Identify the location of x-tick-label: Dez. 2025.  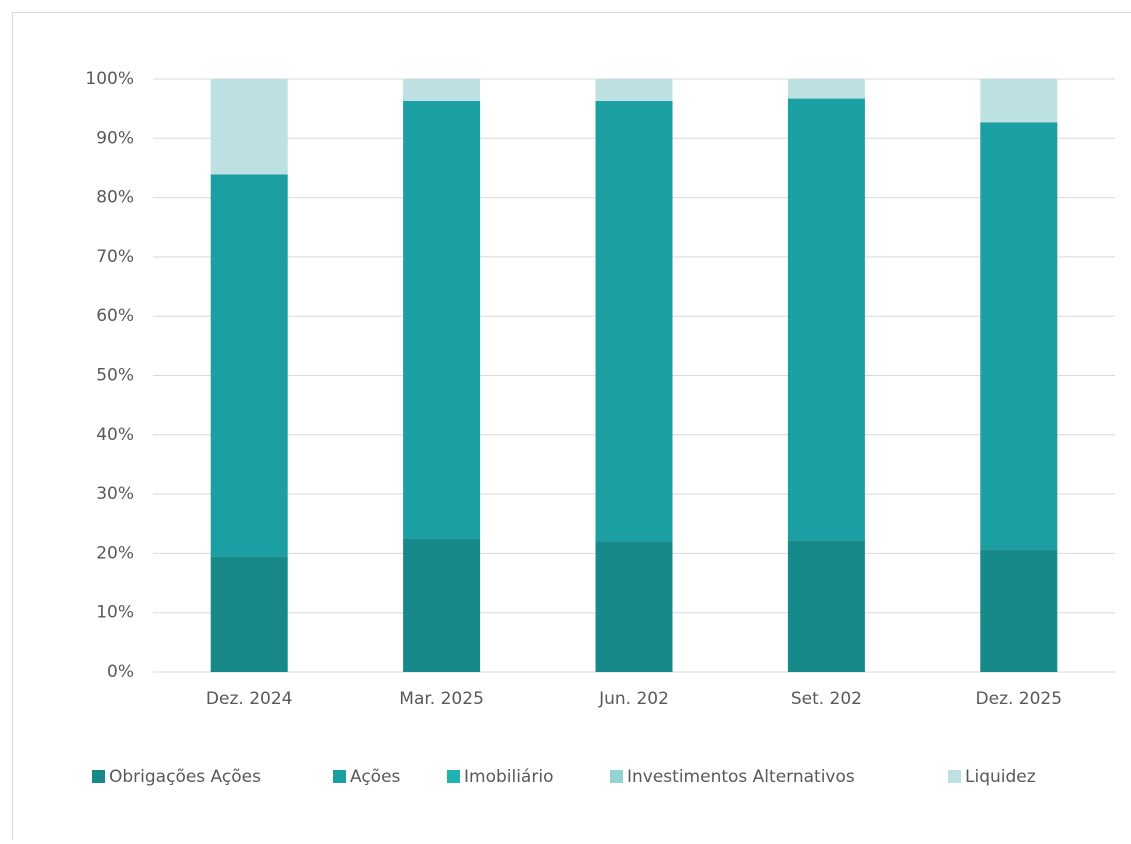
(1019, 699).